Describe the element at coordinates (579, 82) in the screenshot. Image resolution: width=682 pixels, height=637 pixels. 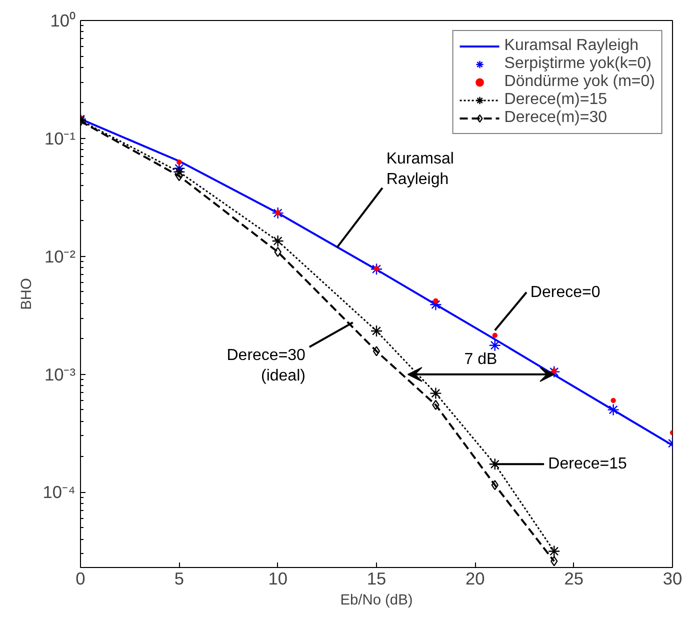
I see `legend-label: Döndürme yok (m=0)` at that location.